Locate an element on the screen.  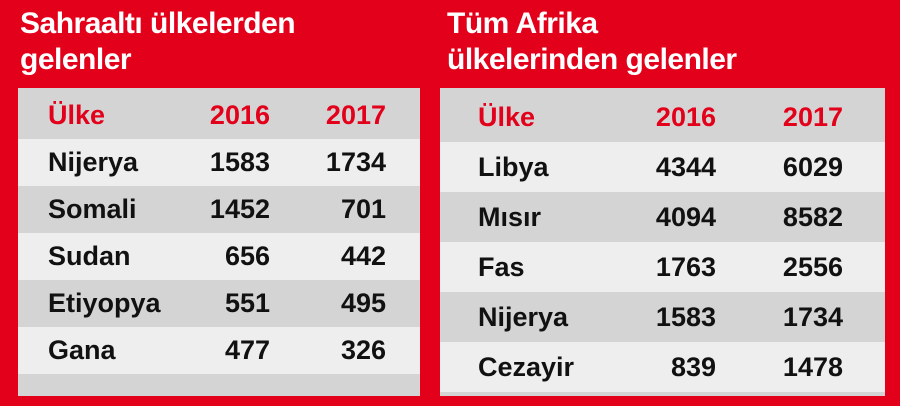
table-cell: 1763 is located at coordinates (685, 267).